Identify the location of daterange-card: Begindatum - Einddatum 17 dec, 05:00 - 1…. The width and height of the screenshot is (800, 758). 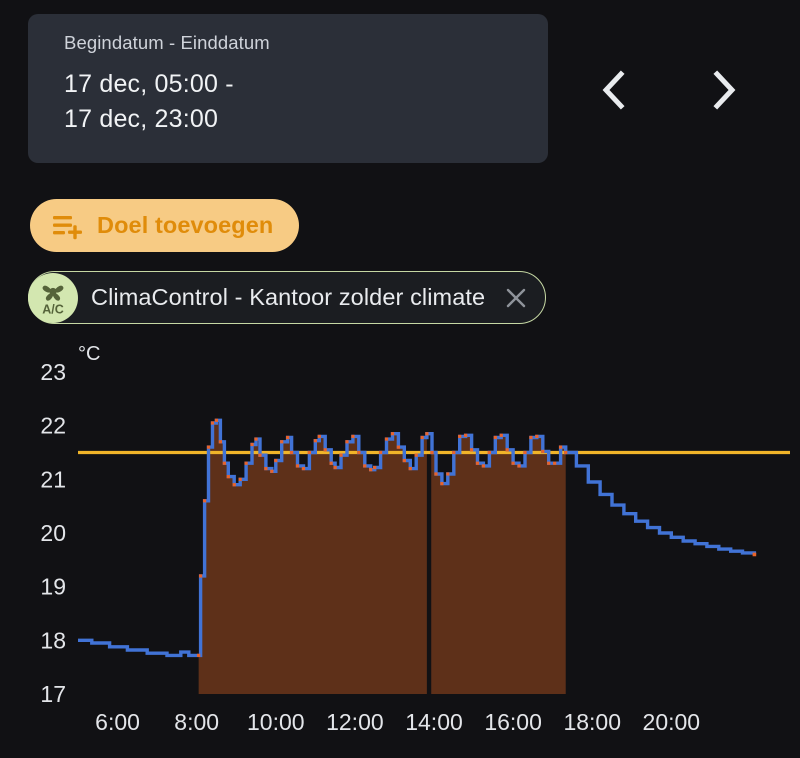
(288, 88).